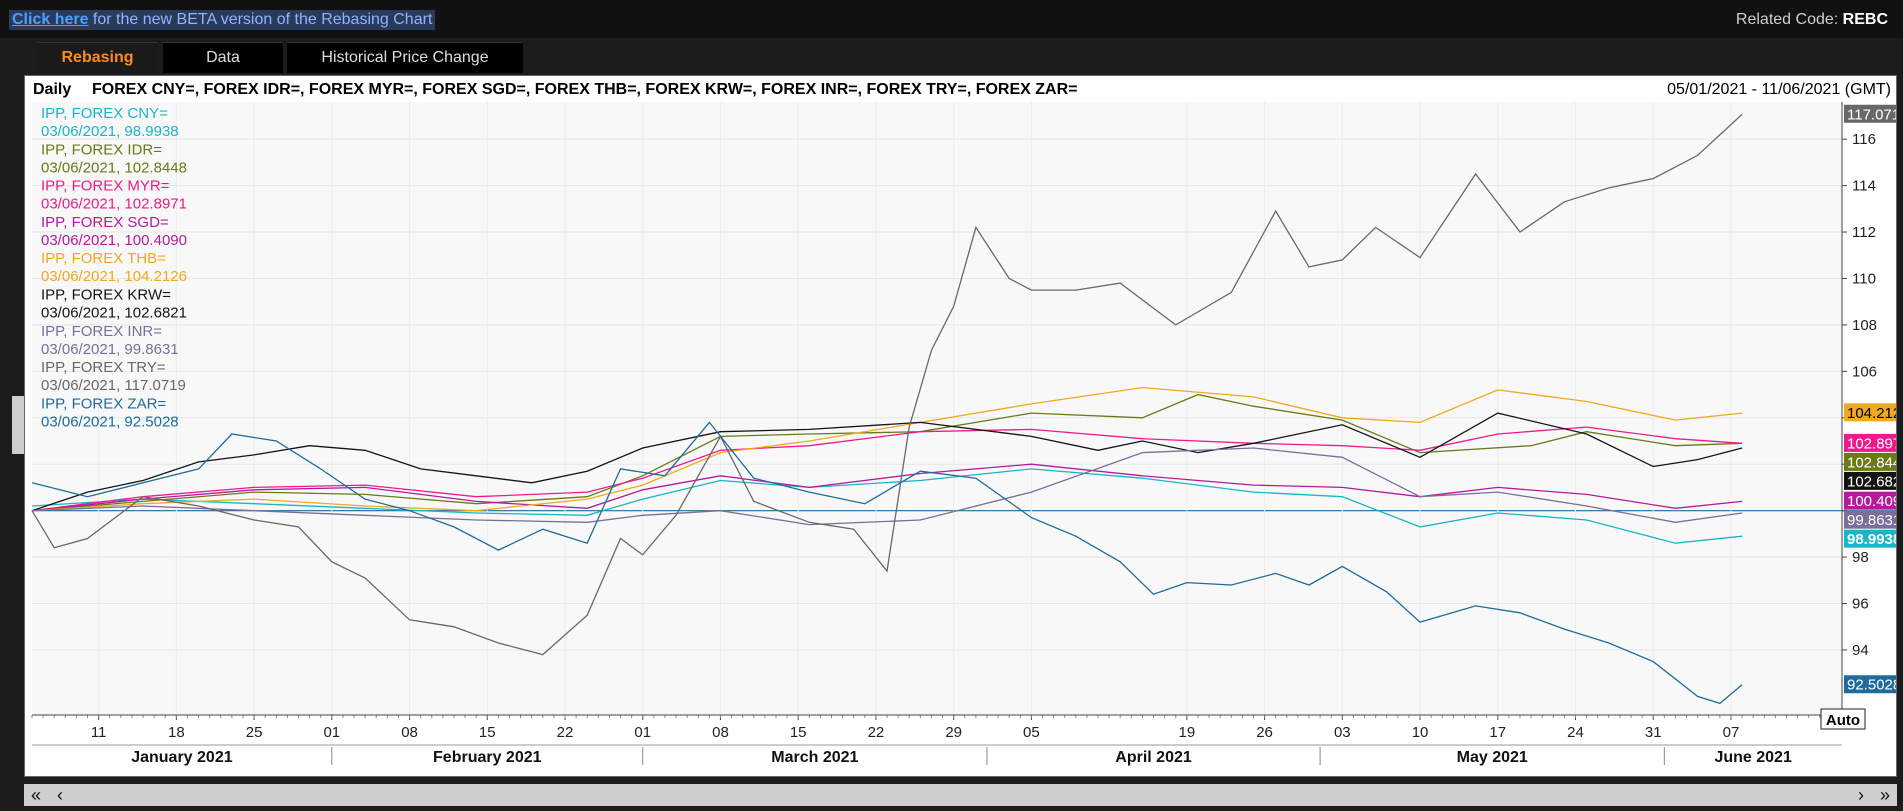  Describe the element at coordinates (814, 757) in the screenshot. I see `month-label: March 2021` at that location.